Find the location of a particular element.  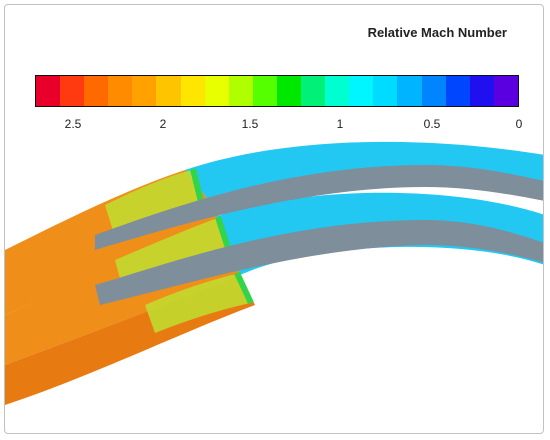

colorbar-tick-label: 1 is located at coordinates (340, 124).